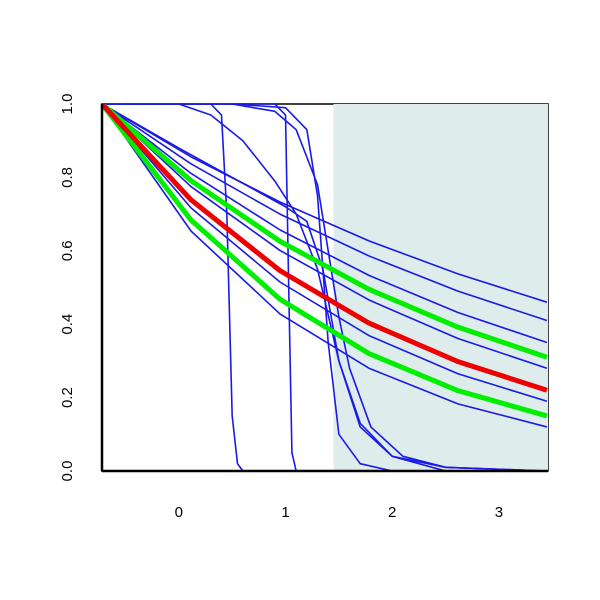  What do you see at coordinates (499, 512) in the screenshot?
I see `x-tick-label: 3` at bounding box center [499, 512].